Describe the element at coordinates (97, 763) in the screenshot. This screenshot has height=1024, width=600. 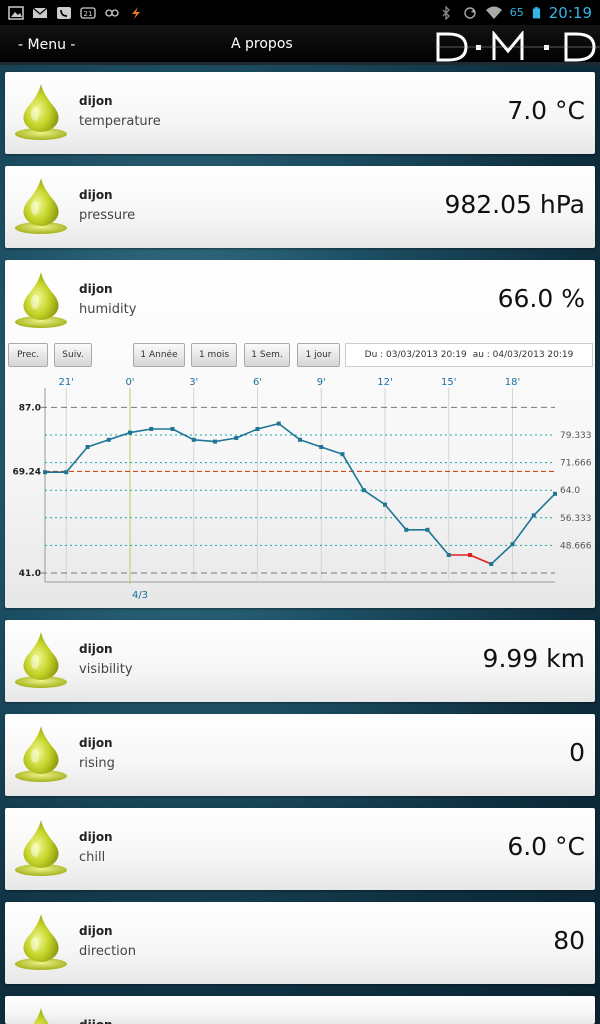
I see `card-metric: rising` at that location.